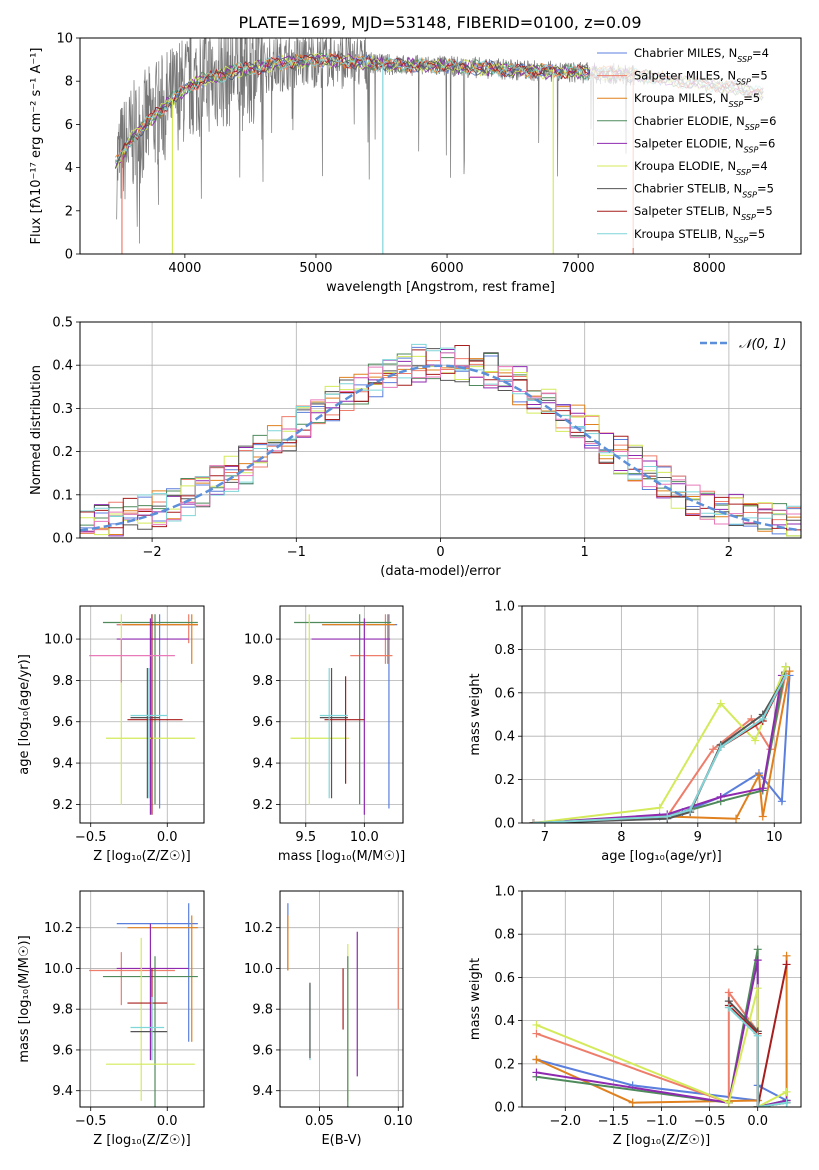 This screenshot has width=819, height=1170. I want to click on x-tick-label: 7000, so click(578, 268).